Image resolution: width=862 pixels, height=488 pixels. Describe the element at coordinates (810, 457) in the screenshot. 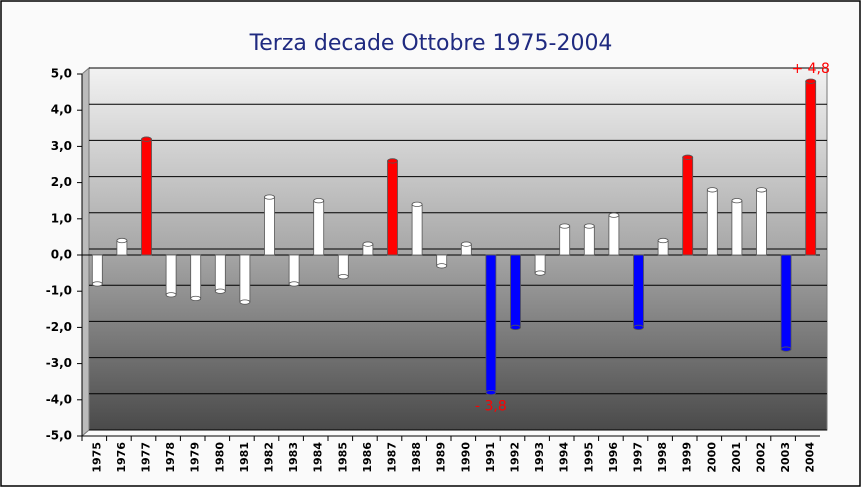

I see `x-tick-label: 2004` at that location.